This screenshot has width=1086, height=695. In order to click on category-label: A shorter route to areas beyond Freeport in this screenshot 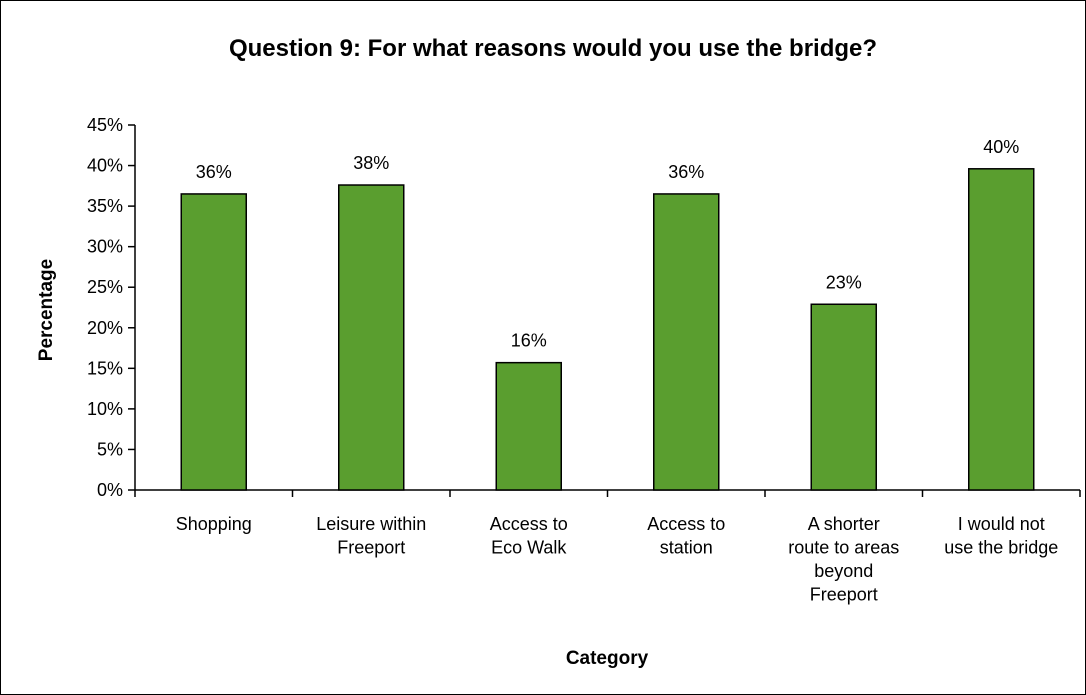, I will do `click(843, 559)`.